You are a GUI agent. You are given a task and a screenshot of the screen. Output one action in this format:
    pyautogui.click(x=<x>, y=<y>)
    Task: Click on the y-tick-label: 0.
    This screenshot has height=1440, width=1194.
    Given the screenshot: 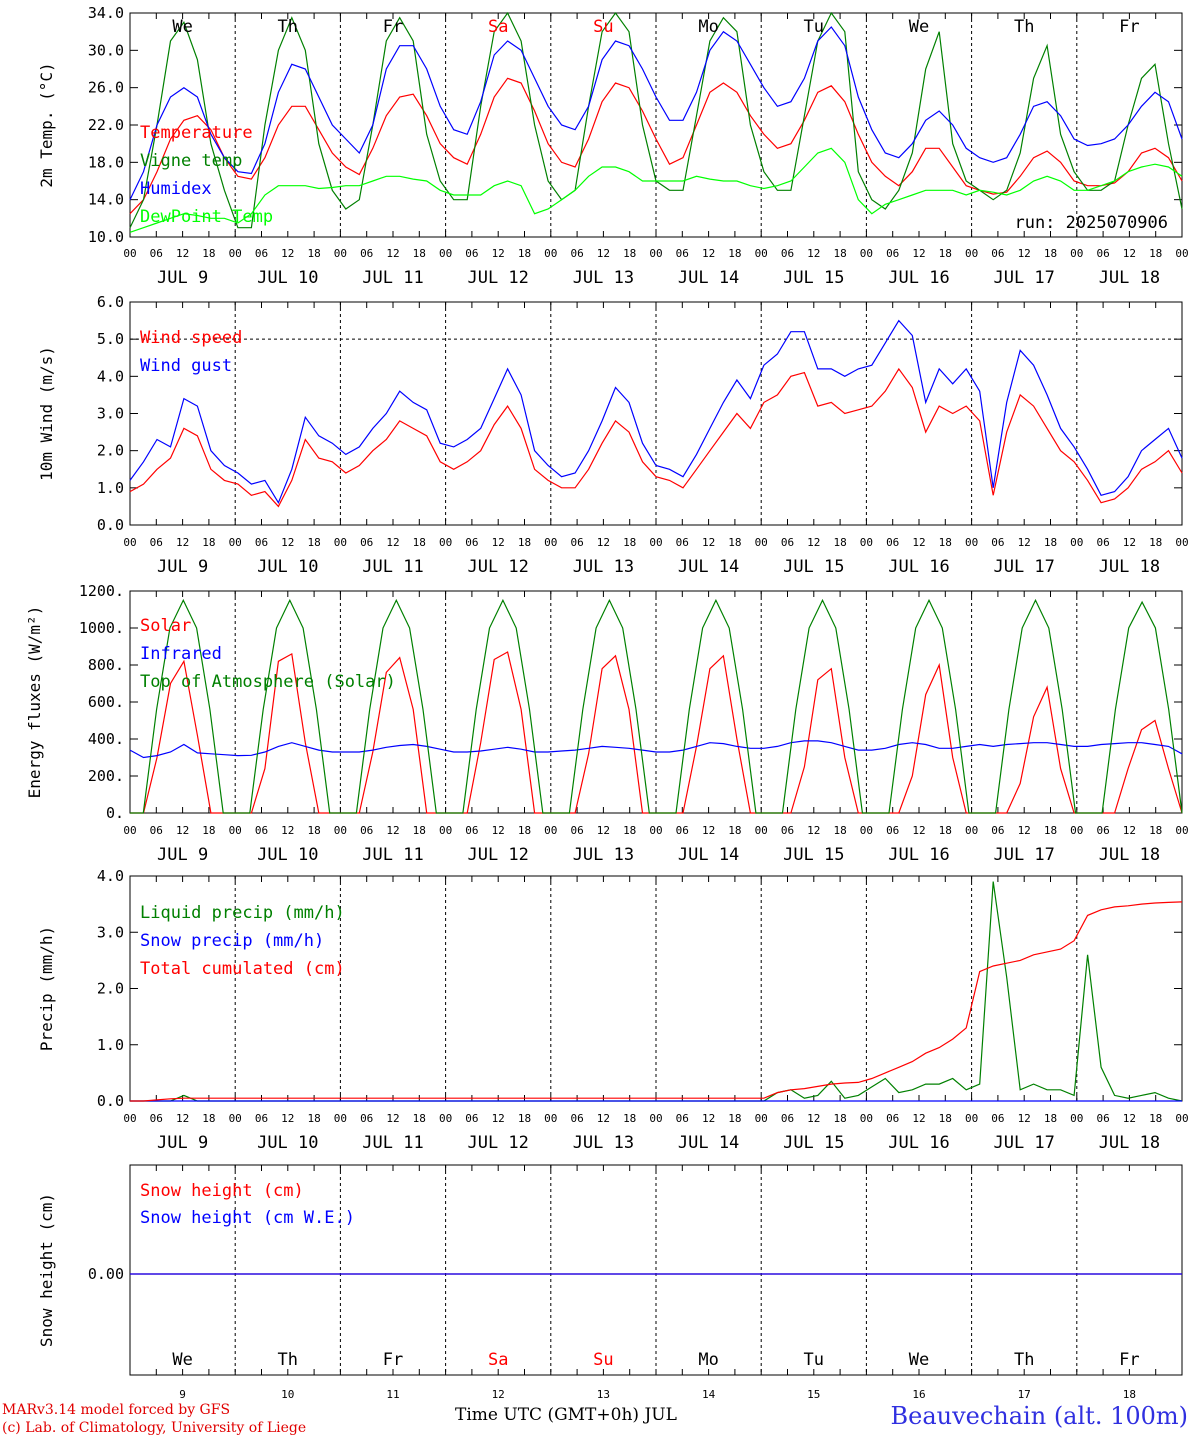 What is the action you would take?
    pyautogui.click(x=115, y=813)
    